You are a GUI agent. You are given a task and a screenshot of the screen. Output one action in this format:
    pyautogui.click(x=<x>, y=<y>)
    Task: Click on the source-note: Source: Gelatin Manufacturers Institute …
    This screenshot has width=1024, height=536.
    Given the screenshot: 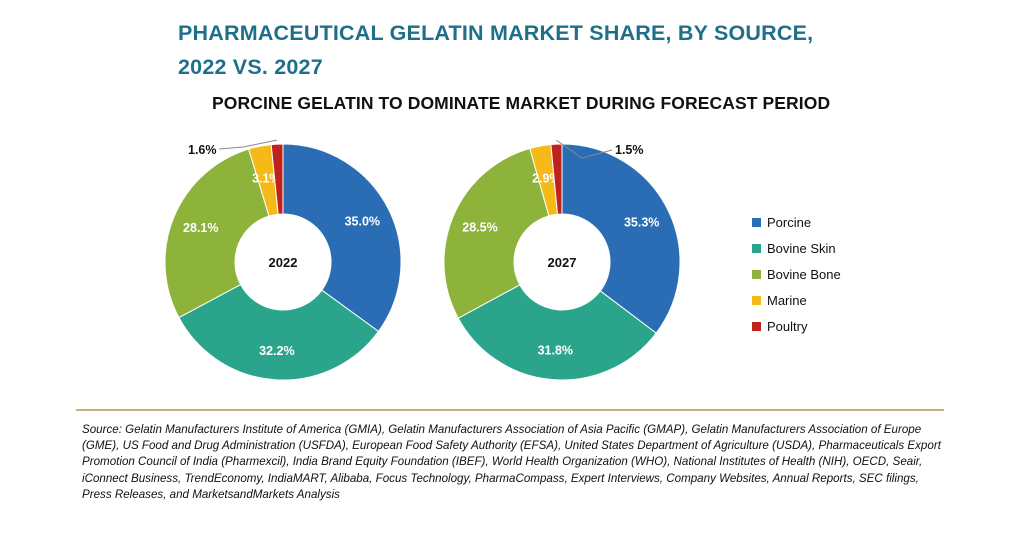 What is the action you would take?
    pyautogui.click(x=511, y=462)
    